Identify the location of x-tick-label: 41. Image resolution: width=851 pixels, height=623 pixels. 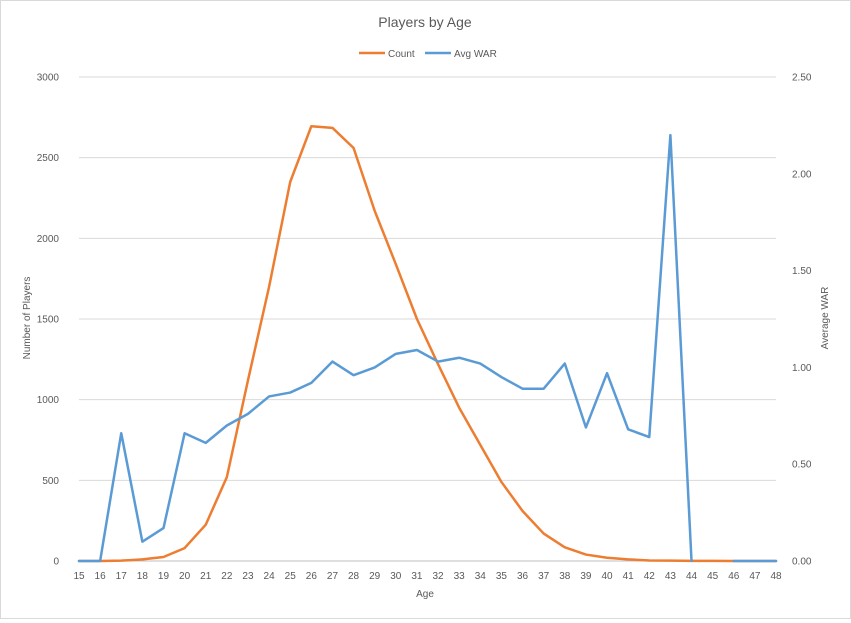
(629, 576).